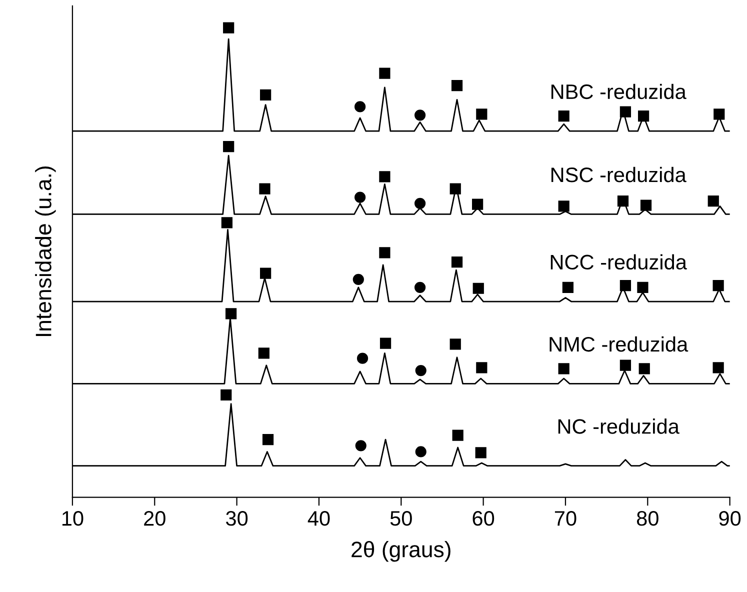 This screenshot has height=592, width=747. Describe the element at coordinates (618, 174) in the screenshot. I see `series-label: NSC -reduzida` at that location.